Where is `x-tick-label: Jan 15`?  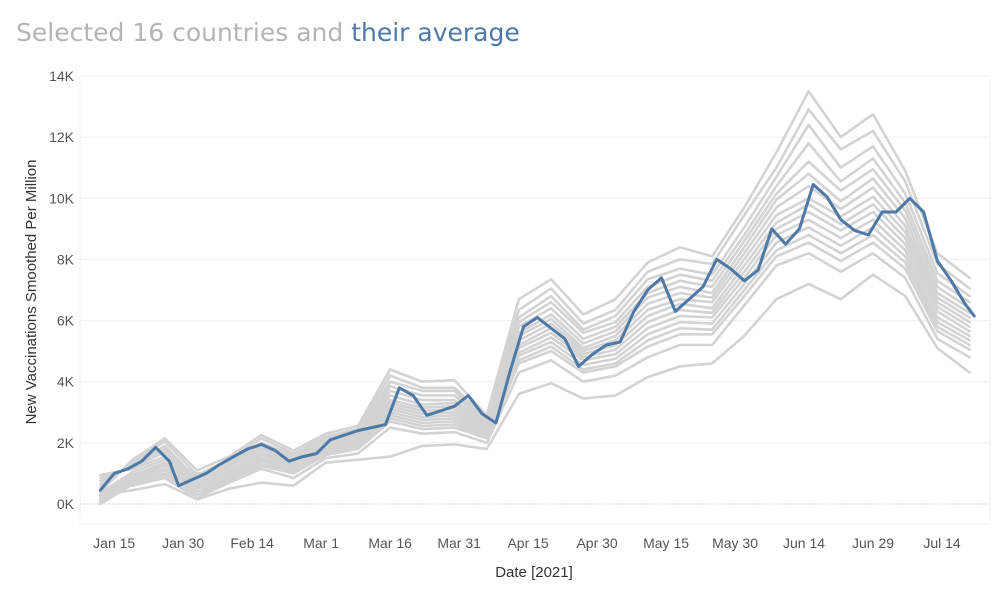 x-tick-label: Jan 15 is located at coordinates (114, 543).